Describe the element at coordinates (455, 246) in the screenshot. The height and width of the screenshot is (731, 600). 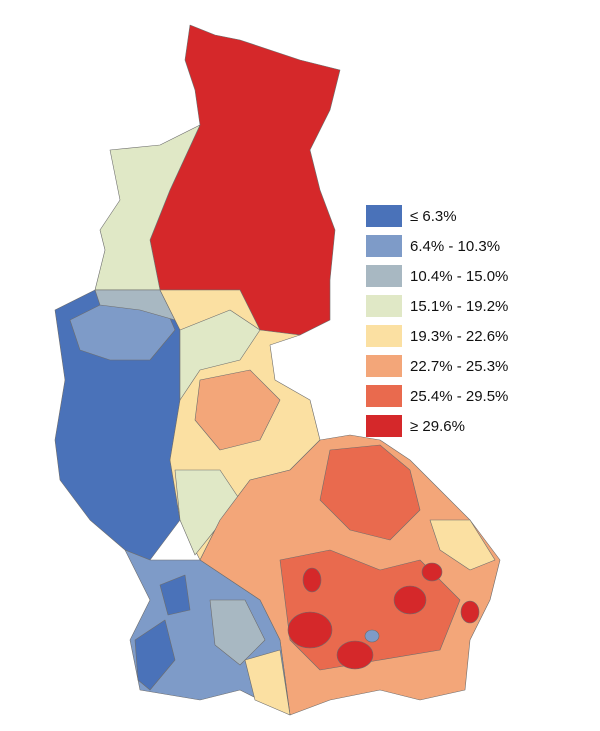
I see `legend-label: 6.4% - 10.3%` at that location.